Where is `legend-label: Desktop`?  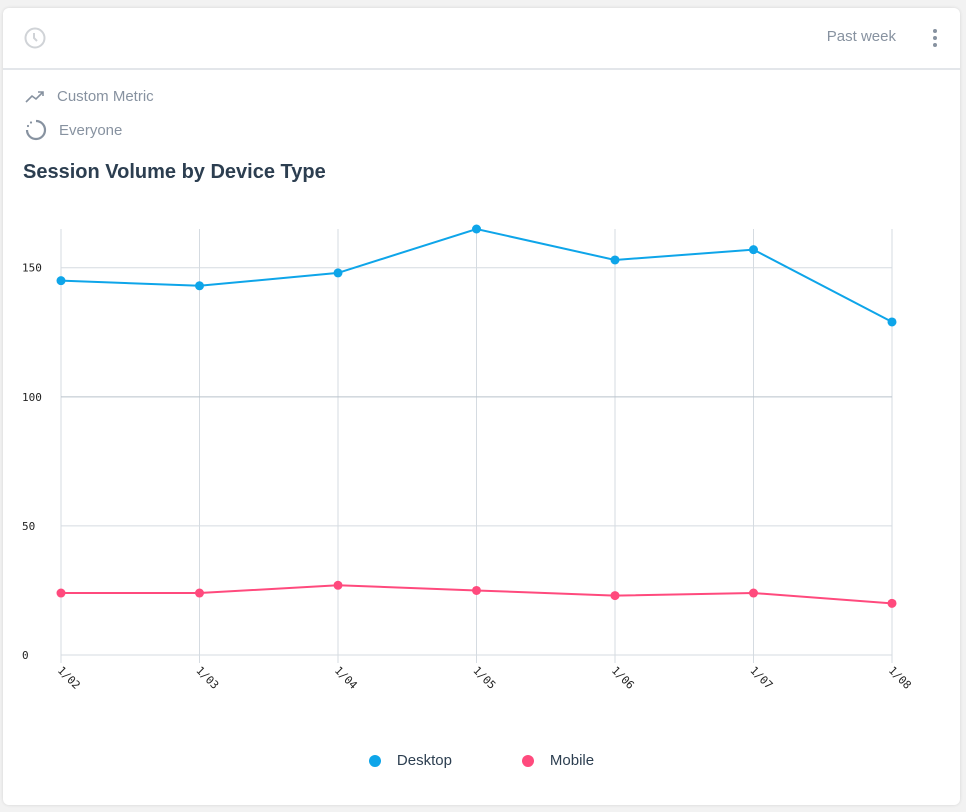
legend-label: Desktop is located at coordinates (424, 760).